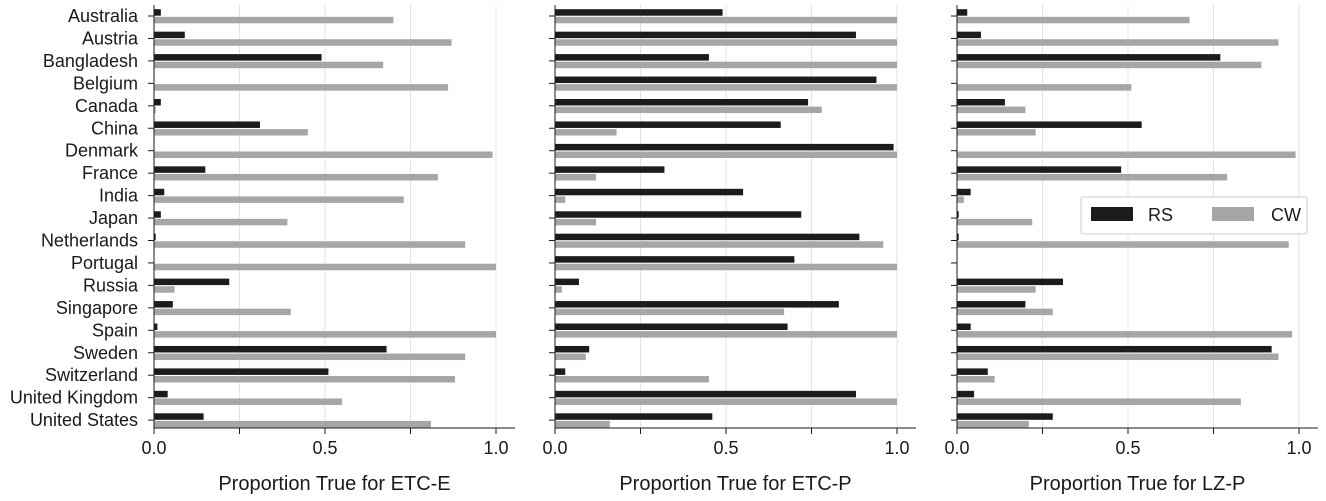 Image resolution: width=1326 pixels, height=501 pixels. What do you see at coordinates (74, 398) in the screenshot?
I see `category-label-united-kingdom: United Kingdom` at bounding box center [74, 398].